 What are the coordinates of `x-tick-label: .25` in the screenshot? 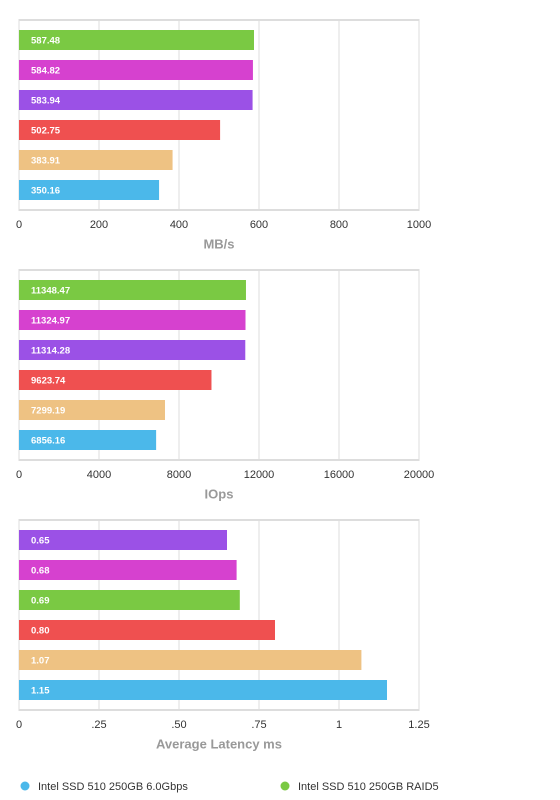 It's located at (98, 725).